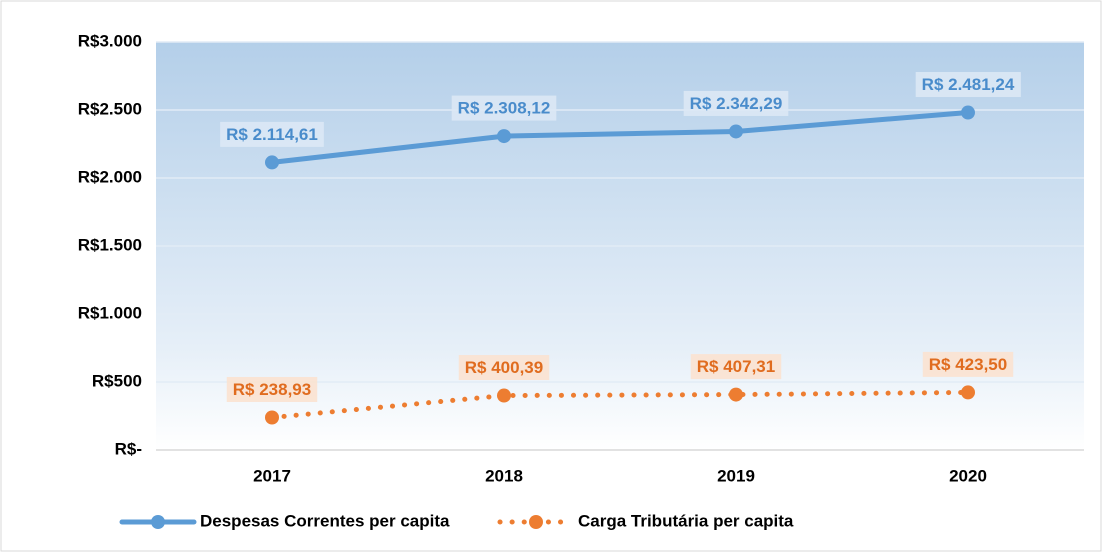 Image resolution: width=1102 pixels, height=552 pixels. I want to click on y-tick-label: R$2.000, so click(110, 176).